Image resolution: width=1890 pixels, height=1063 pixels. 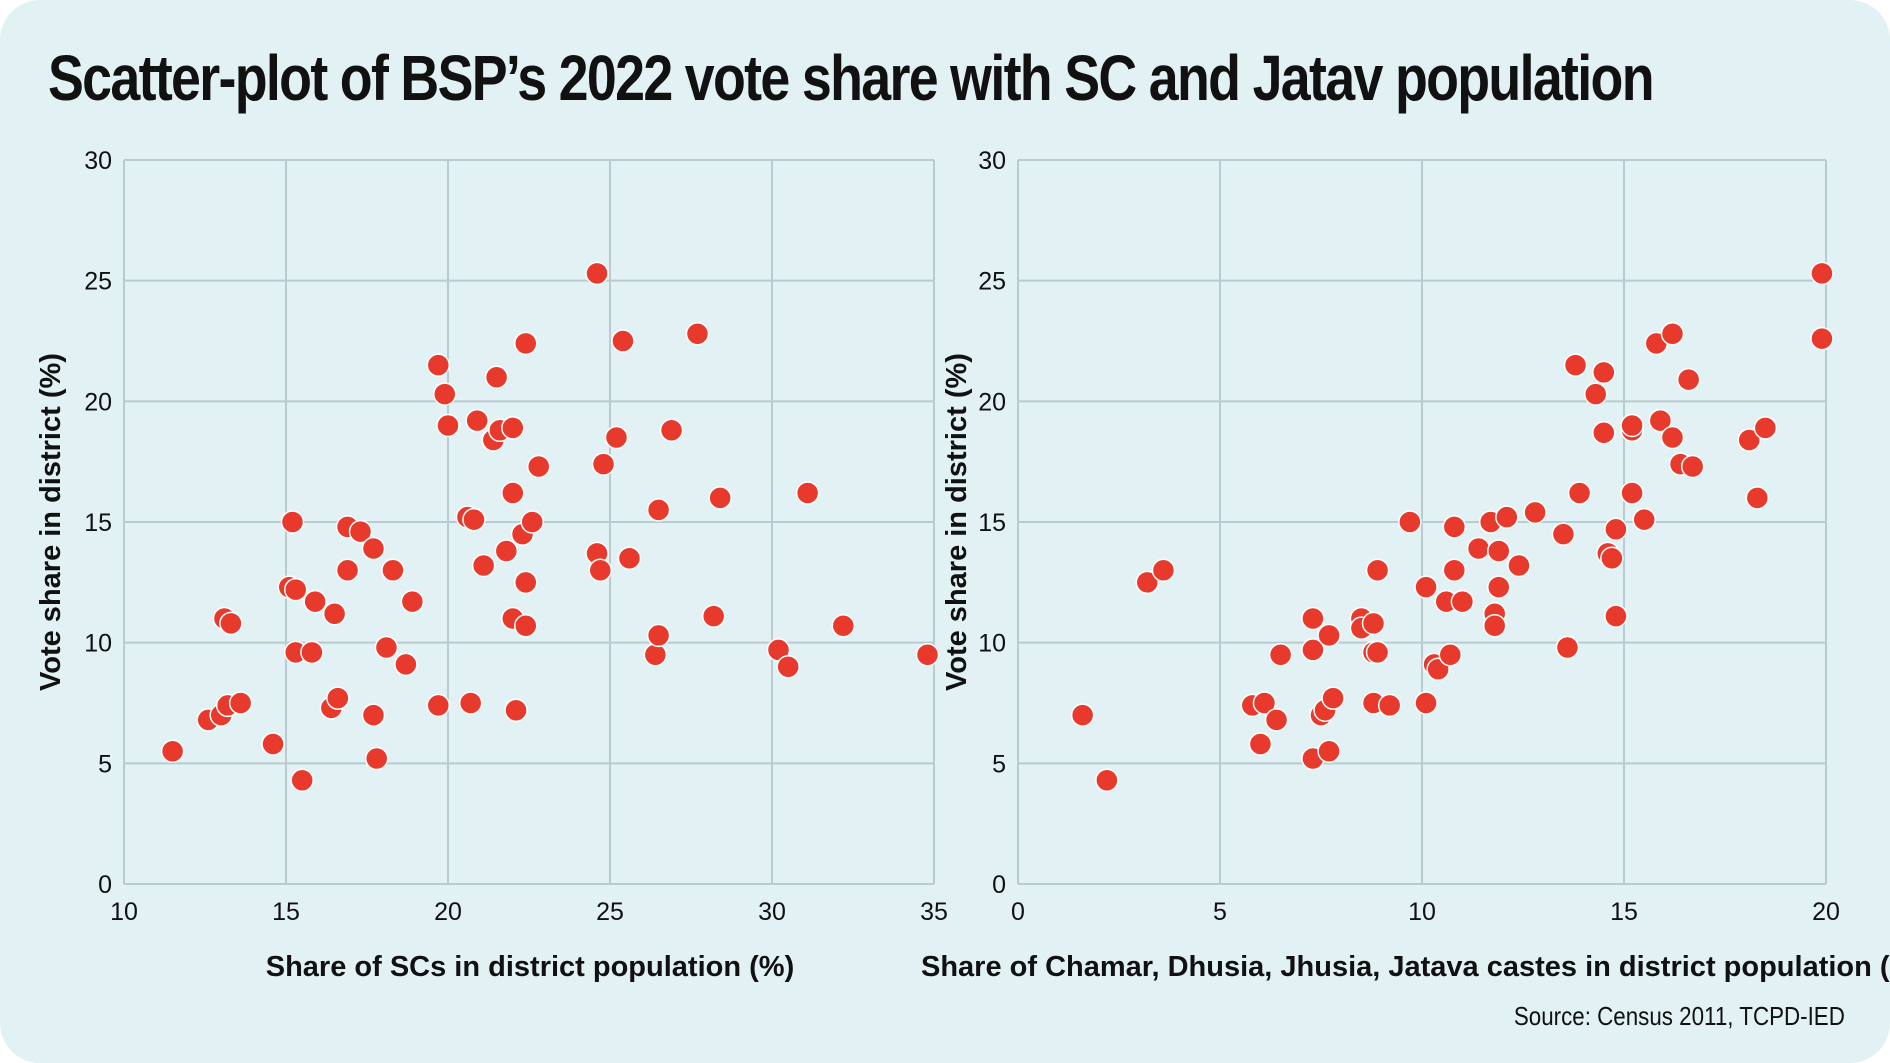 What do you see at coordinates (530, 967) in the screenshot?
I see `x-axis-title: Share of SCs in district population (%)` at bounding box center [530, 967].